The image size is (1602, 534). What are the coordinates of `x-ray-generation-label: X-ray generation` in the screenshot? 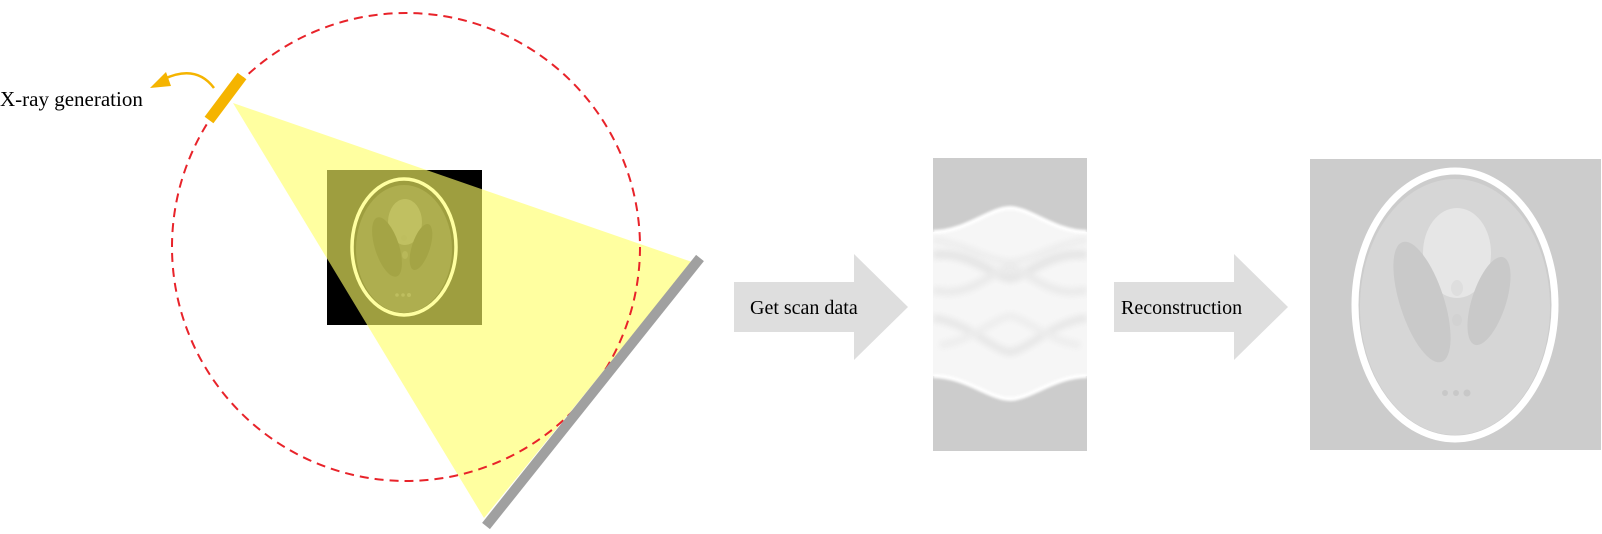 It's located at (71, 99).